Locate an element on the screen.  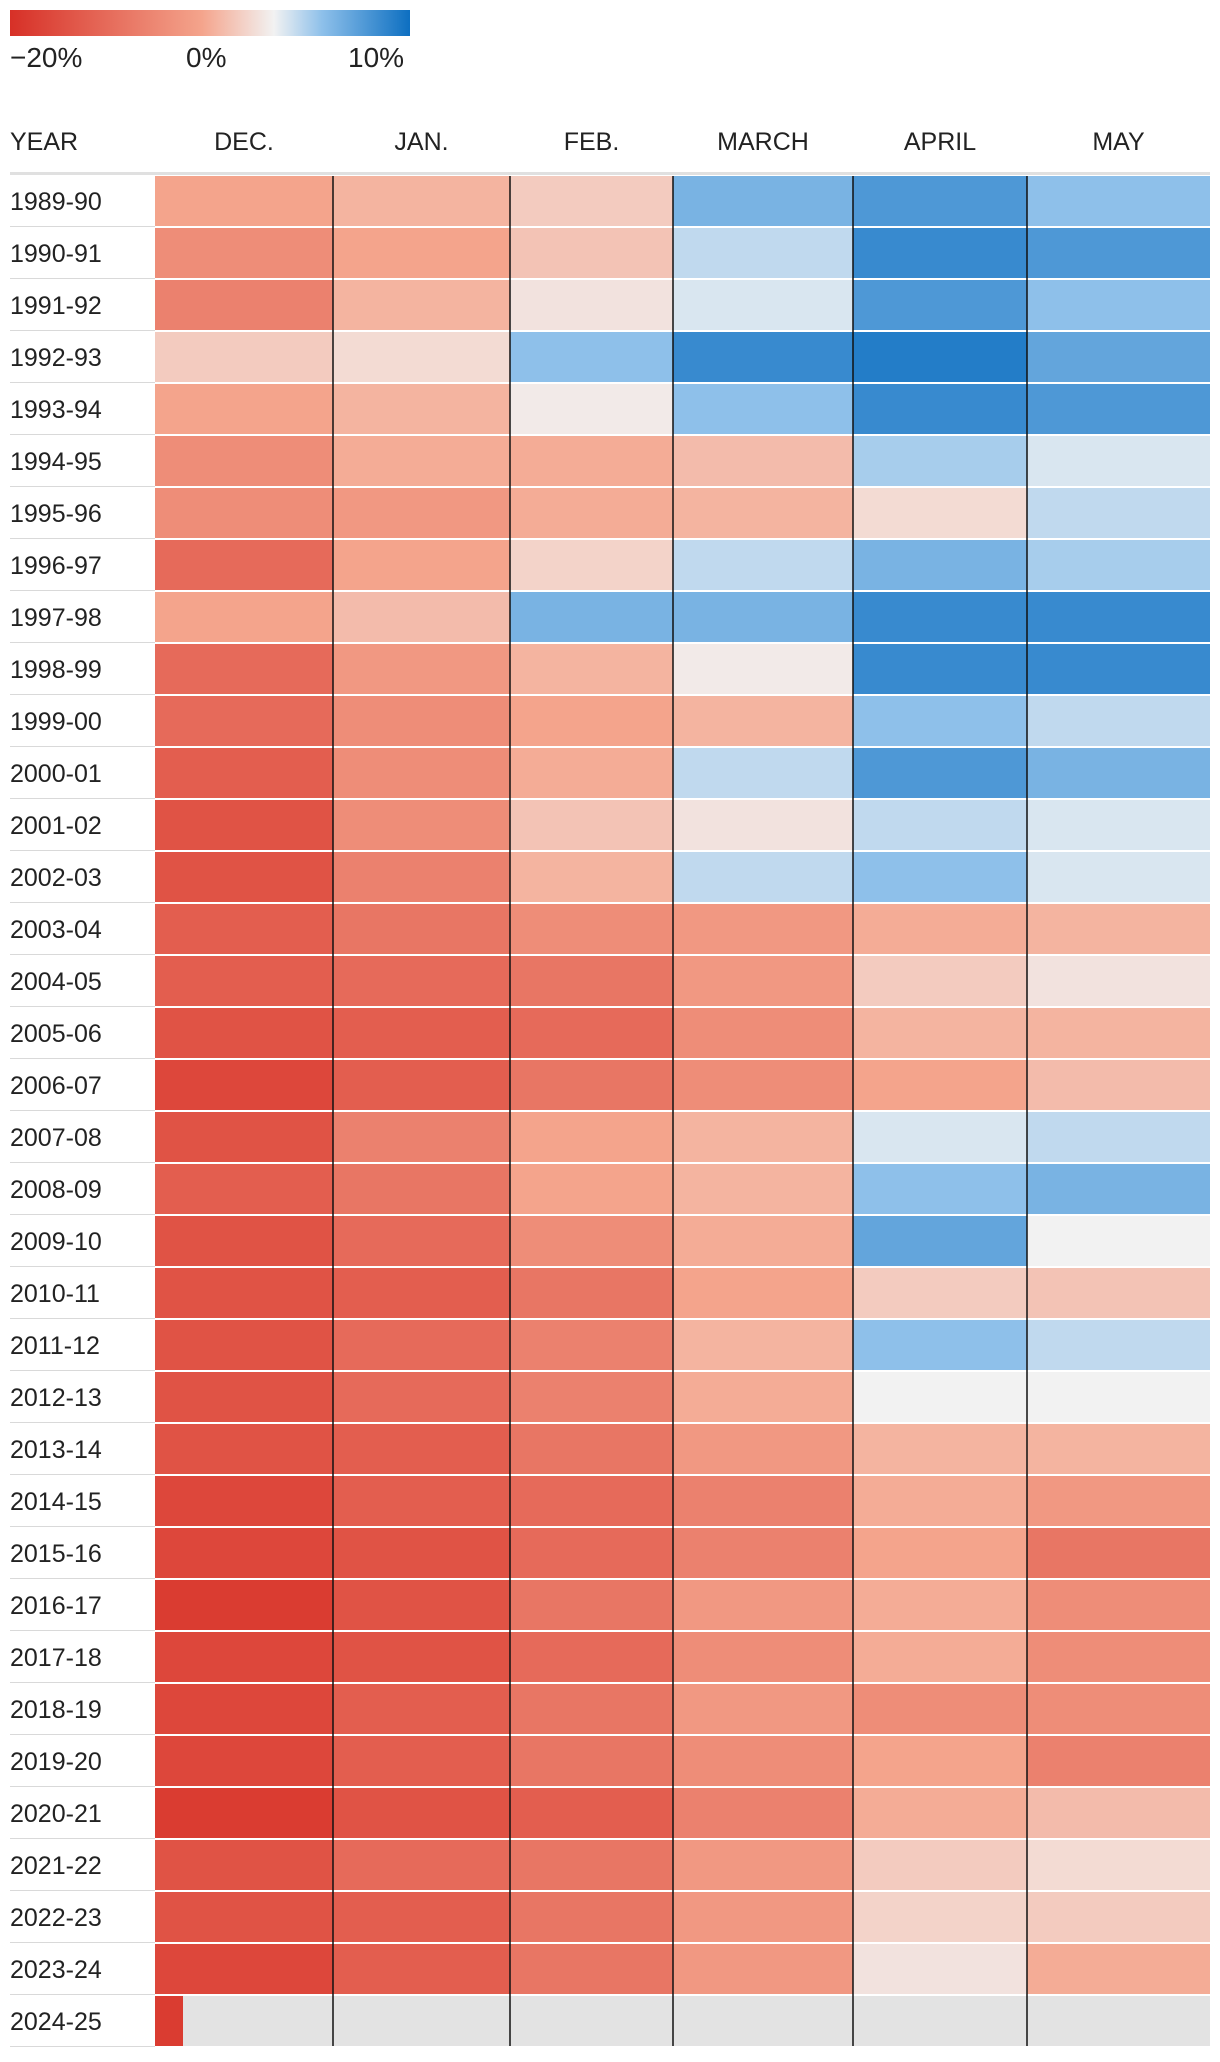
year-row-label: 1998-99 is located at coordinates (56, 670).